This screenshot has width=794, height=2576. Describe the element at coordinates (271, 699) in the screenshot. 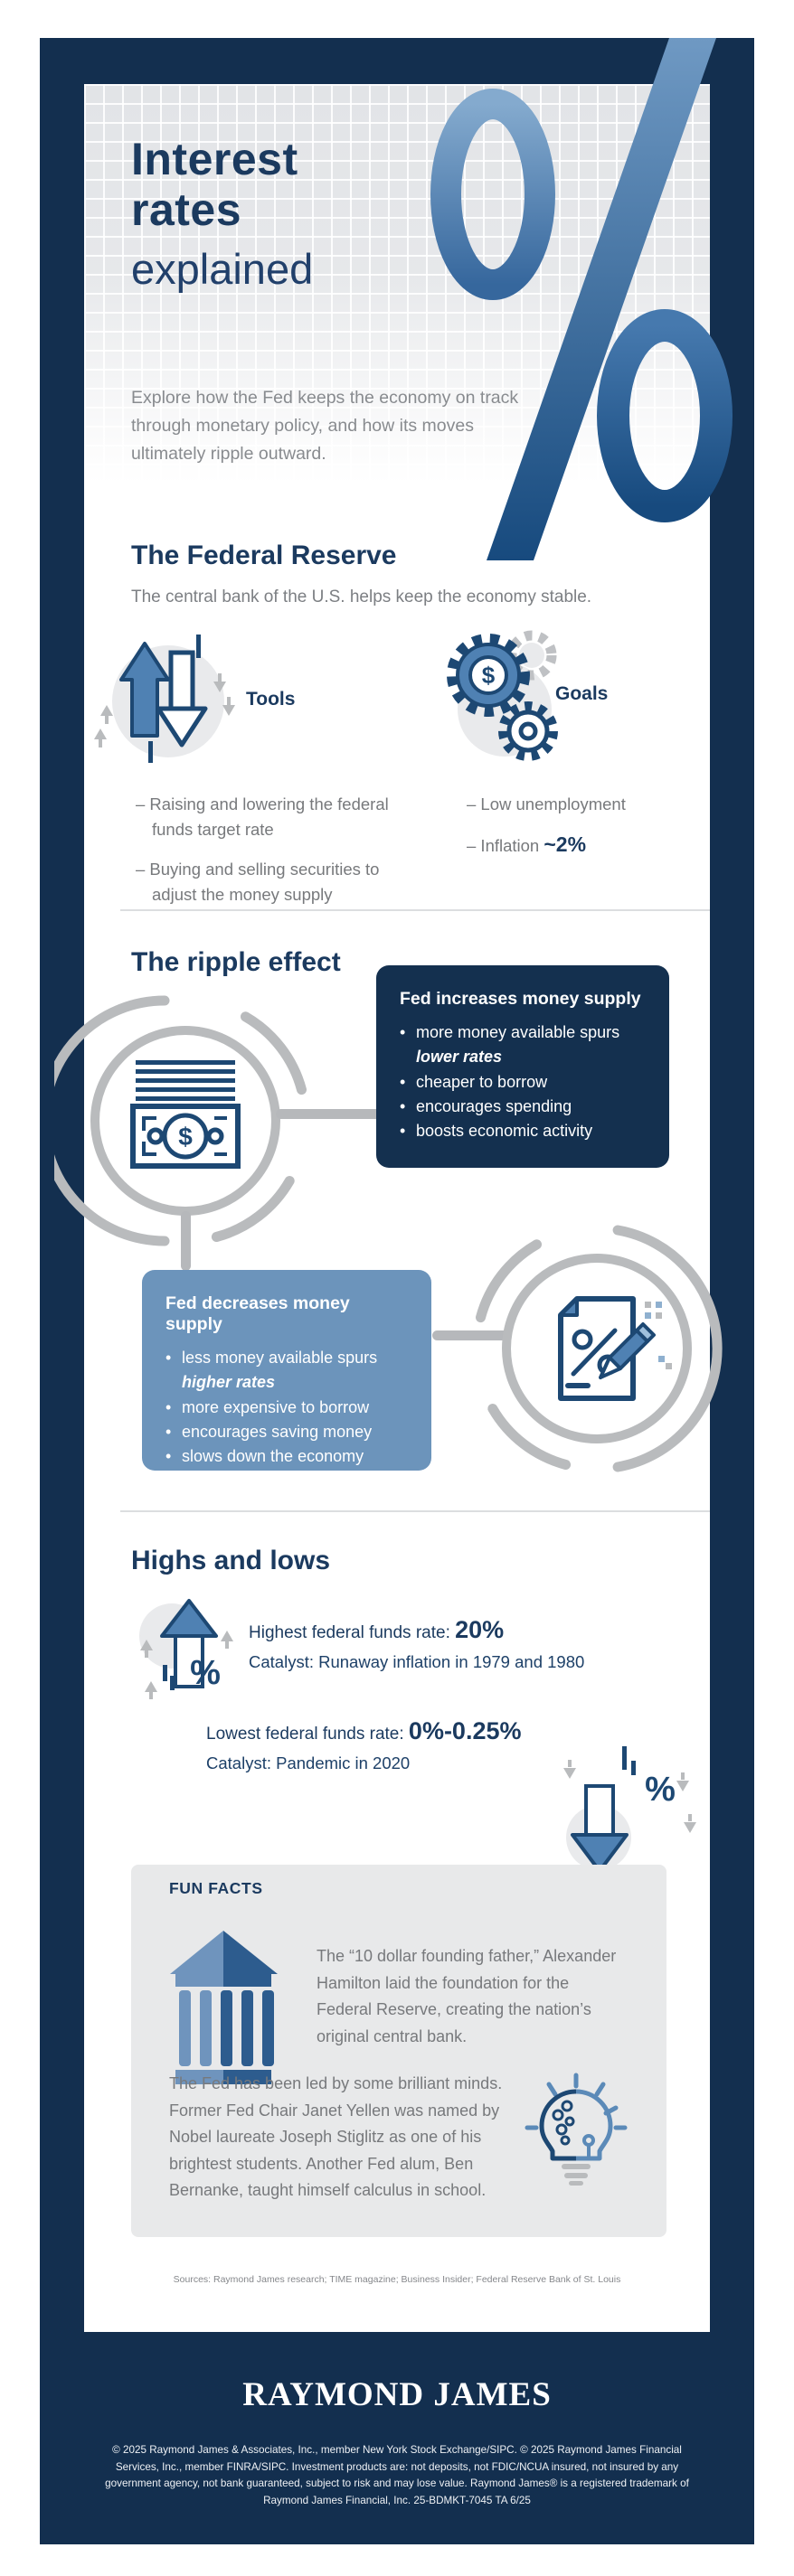

I see `tools-label: Tools` at that location.